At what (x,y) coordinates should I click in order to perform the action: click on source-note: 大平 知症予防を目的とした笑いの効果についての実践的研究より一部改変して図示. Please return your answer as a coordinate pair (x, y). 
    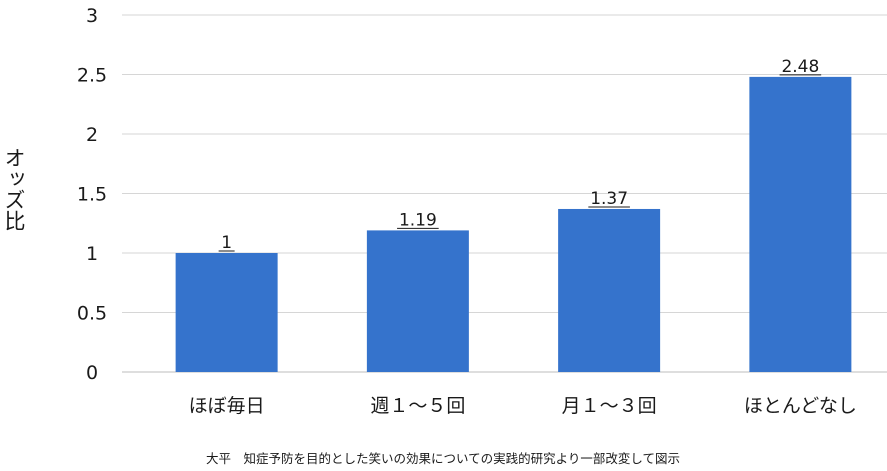
    Looking at the image, I should click on (443, 458).